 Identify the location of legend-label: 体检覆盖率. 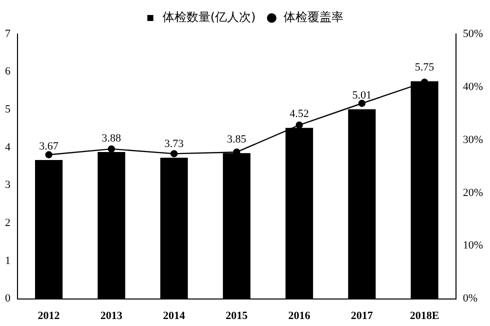
(314, 17).